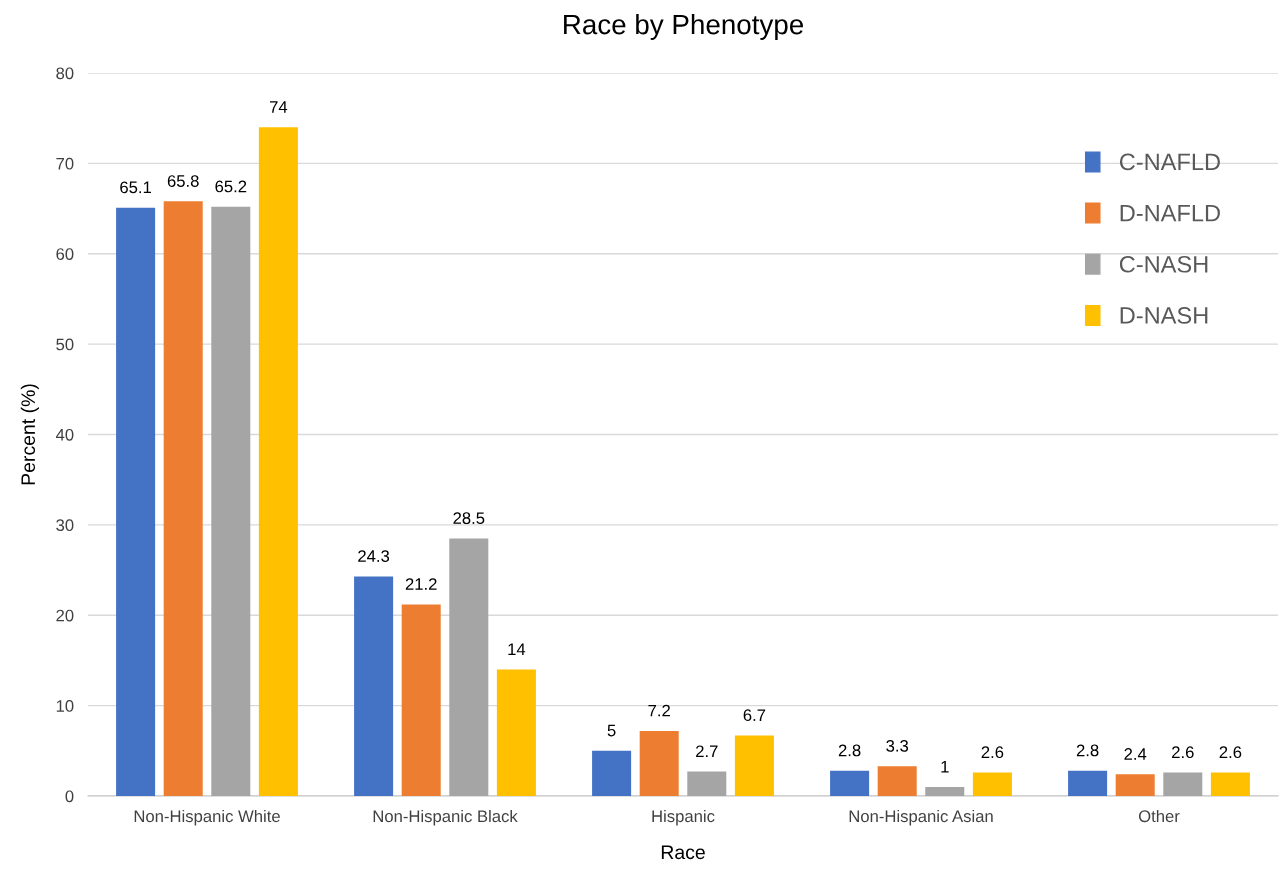 The width and height of the screenshot is (1280, 870). Describe the element at coordinates (897, 745) in the screenshot. I see `data-label: 3.3` at that location.